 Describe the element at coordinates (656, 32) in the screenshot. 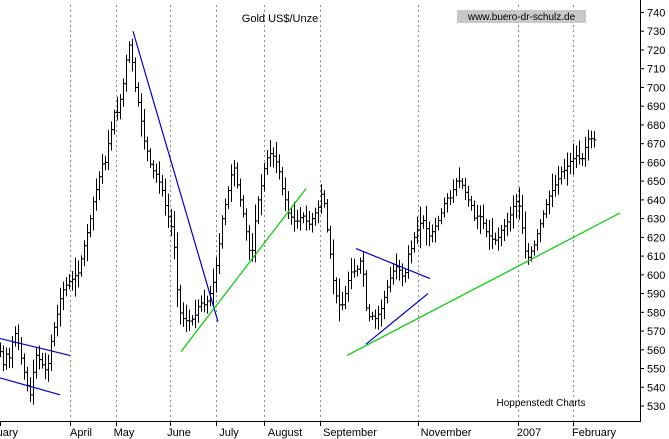

I see `y-tick-label: 730` at that location.